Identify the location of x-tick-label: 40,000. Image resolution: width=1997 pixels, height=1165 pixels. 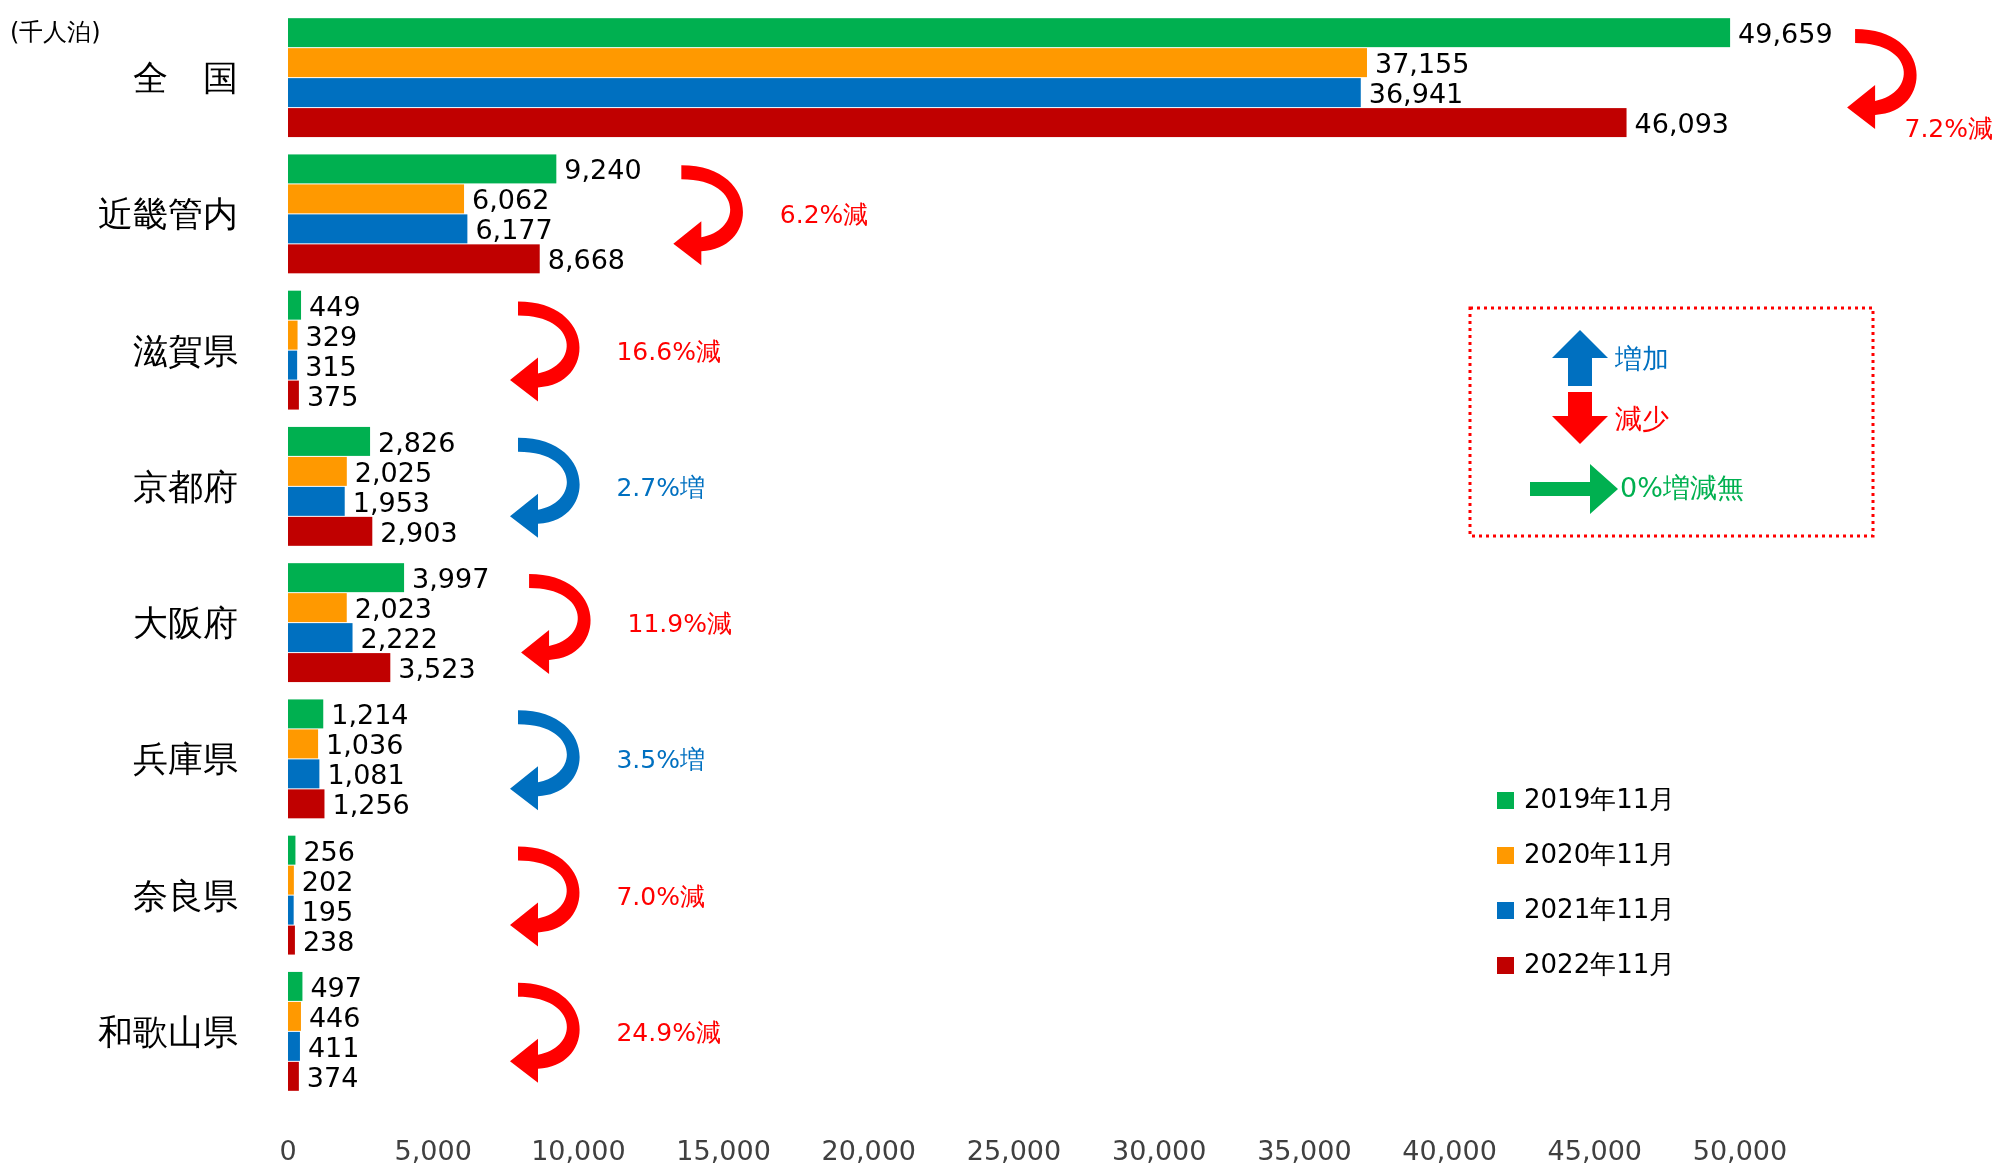
(1449, 1150).